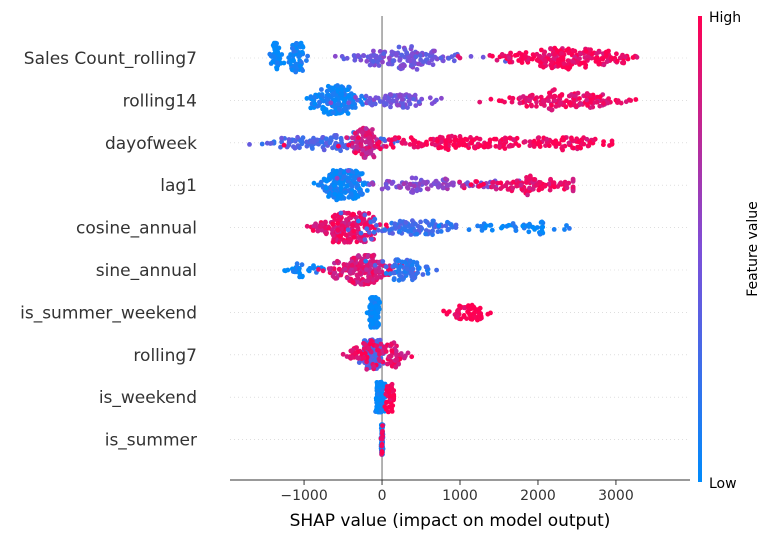 The image size is (768, 540). Describe the element at coordinates (146, 271) in the screenshot. I see `feature-label: sine_annual` at that location.